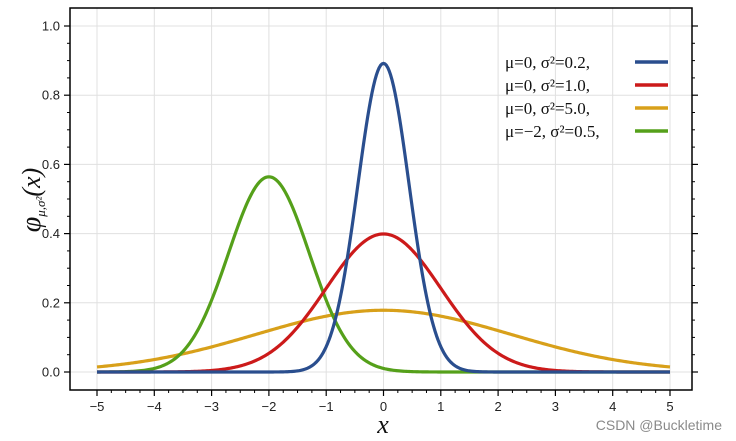 This screenshot has width=736, height=441. I want to click on watermark: CSDN @Buckletime, so click(658, 425).